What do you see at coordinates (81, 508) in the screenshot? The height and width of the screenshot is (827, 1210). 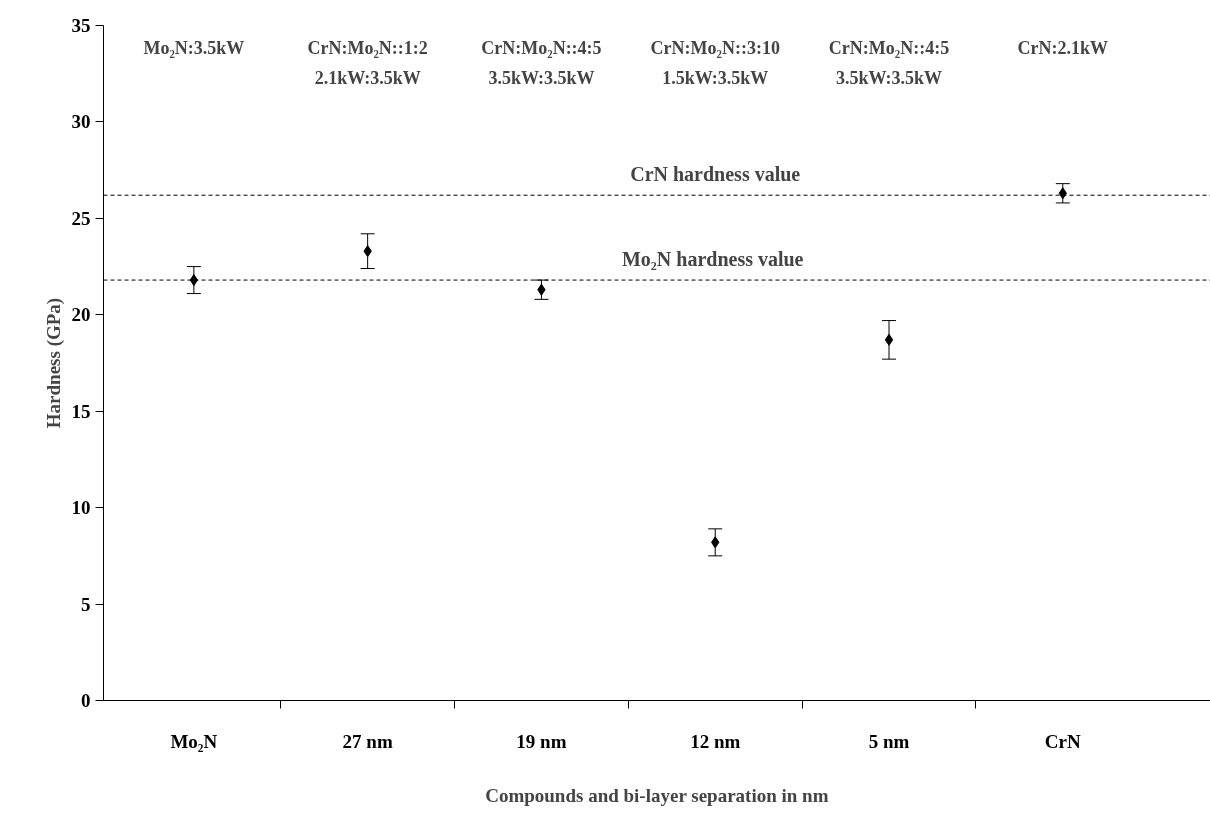 I see `y-tick-label: 10` at bounding box center [81, 508].